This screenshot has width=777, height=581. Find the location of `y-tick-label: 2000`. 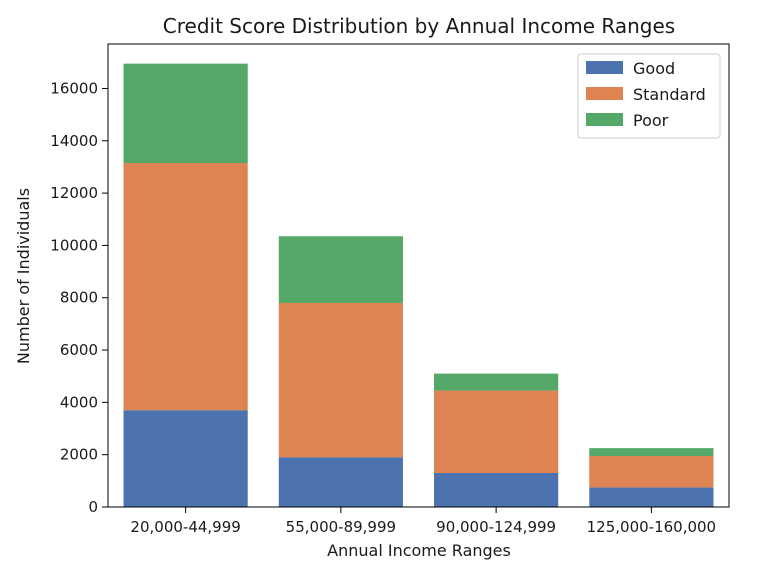

y-tick-label: 2000 is located at coordinates (79, 455).